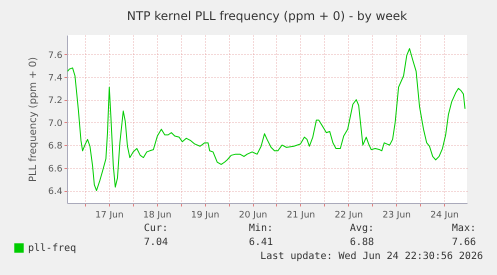 Image resolution: width=497 pixels, height=275 pixels. Describe the element at coordinates (55, 55) in the screenshot. I see `y-tick-label: 7.6` at that location.